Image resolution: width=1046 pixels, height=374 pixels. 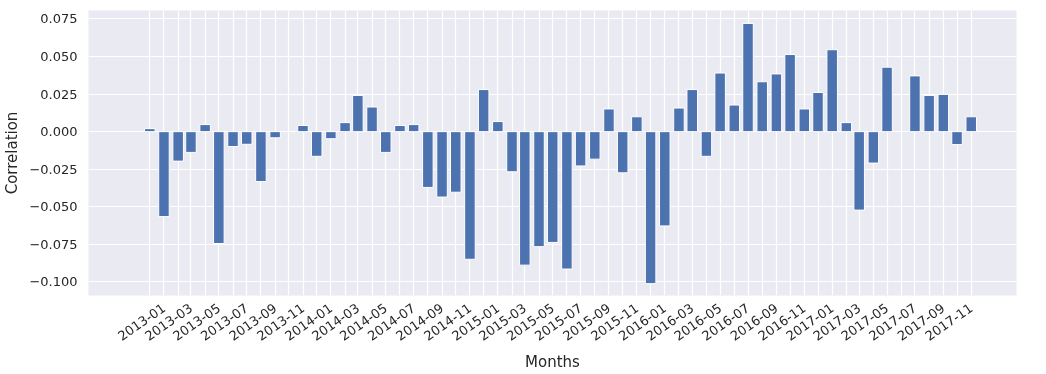 I want to click on y-tick-label: −0.100, so click(x=53, y=282).